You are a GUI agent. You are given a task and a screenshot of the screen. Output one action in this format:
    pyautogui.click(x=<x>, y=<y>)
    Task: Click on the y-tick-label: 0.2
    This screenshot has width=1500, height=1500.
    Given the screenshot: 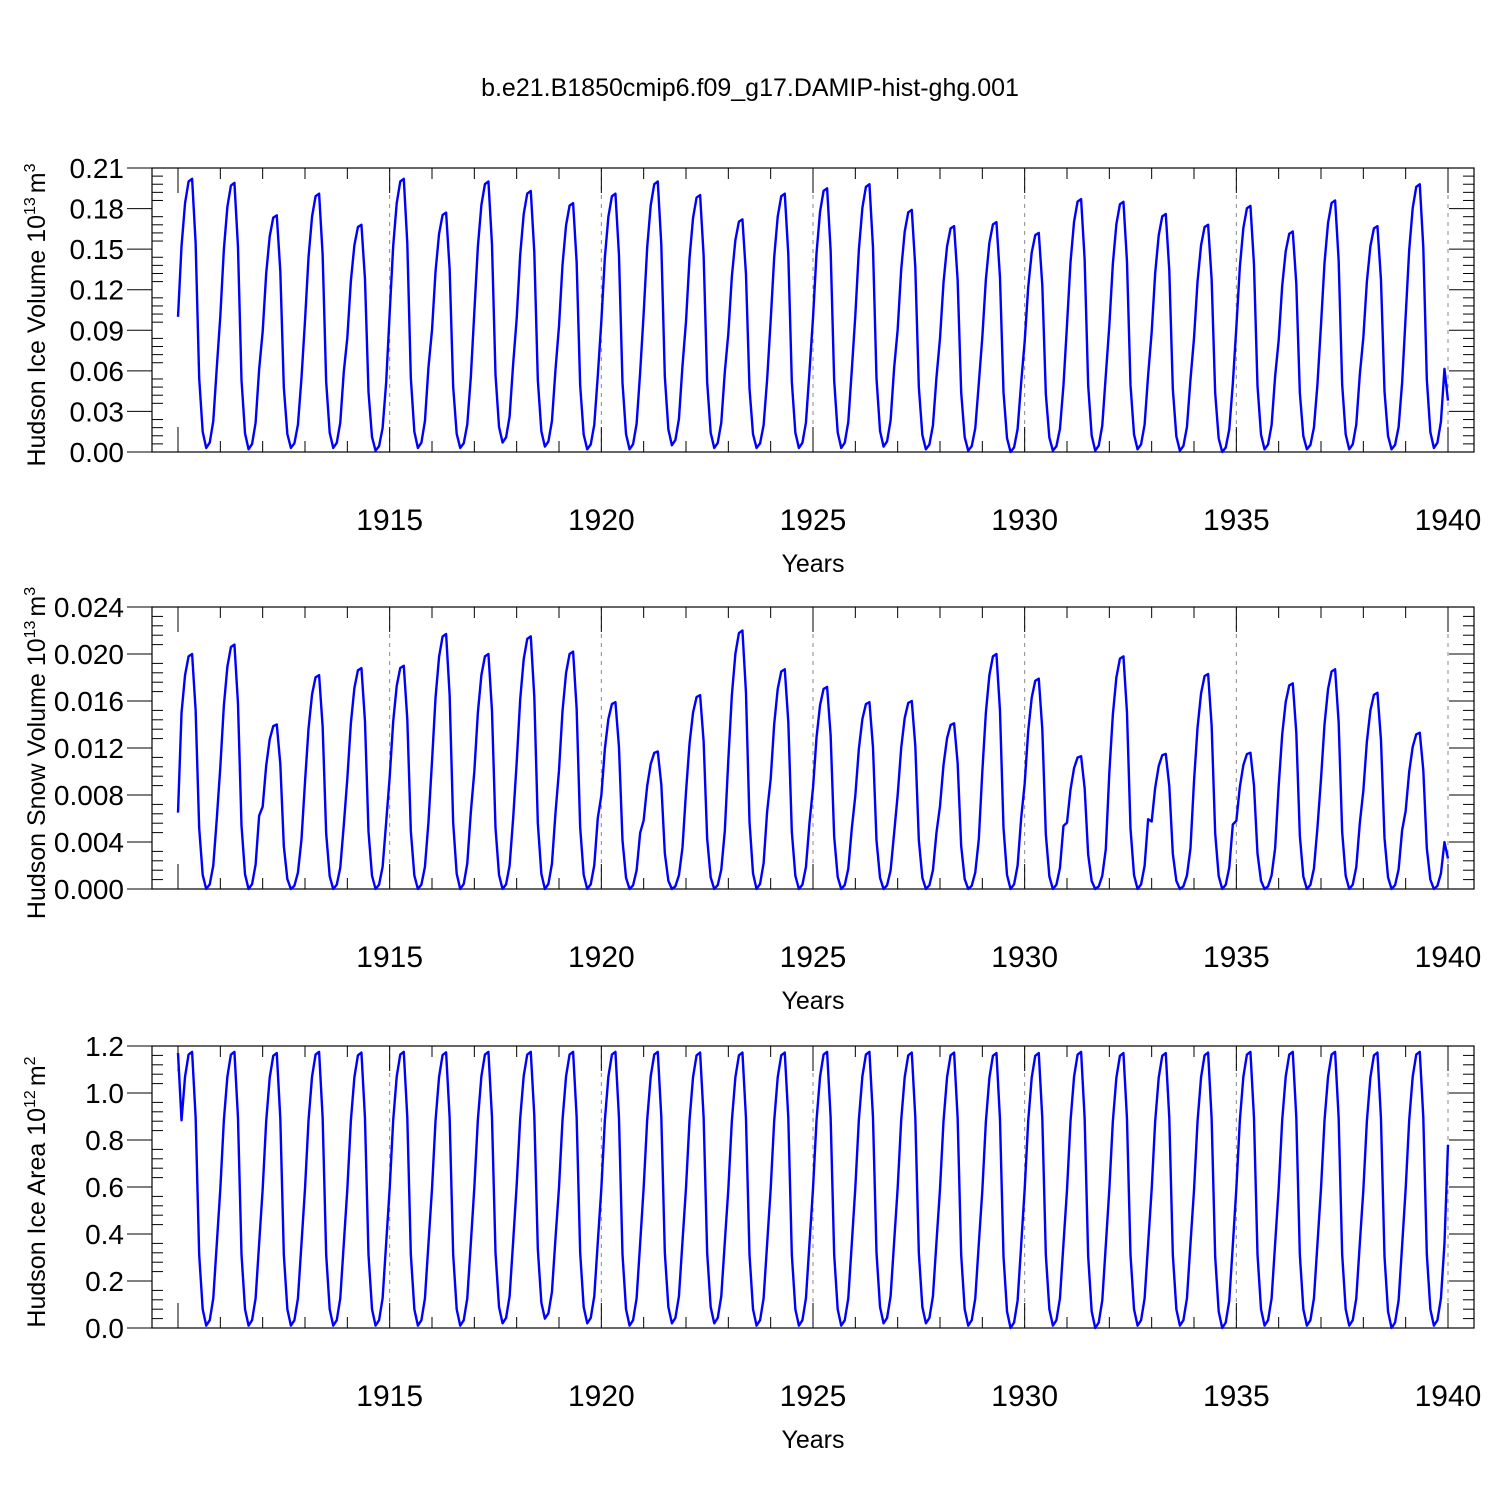 What is the action you would take?
    pyautogui.click(x=104, y=1281)
    